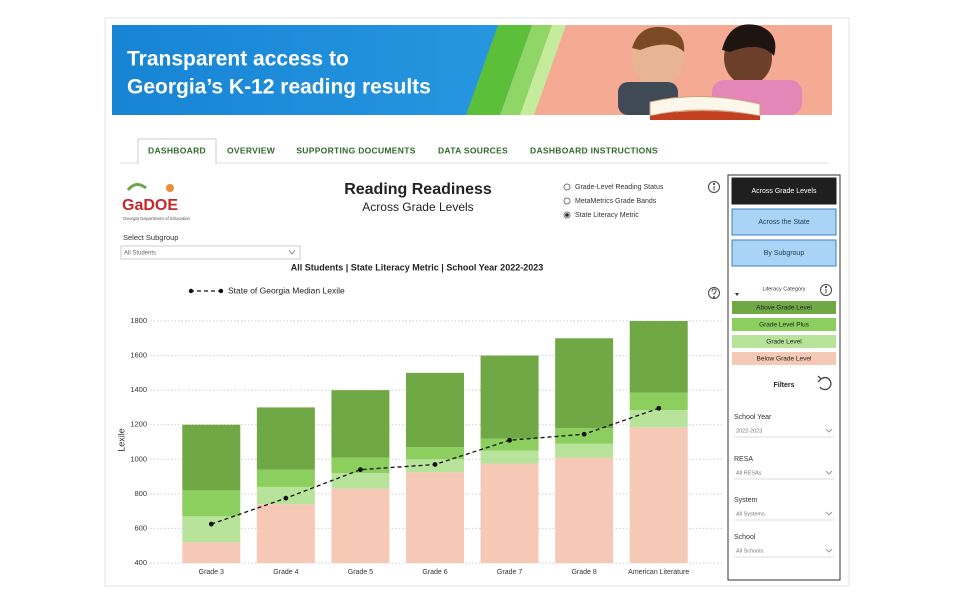  I want to click on y-tick-label: 800, so click(140, 493).